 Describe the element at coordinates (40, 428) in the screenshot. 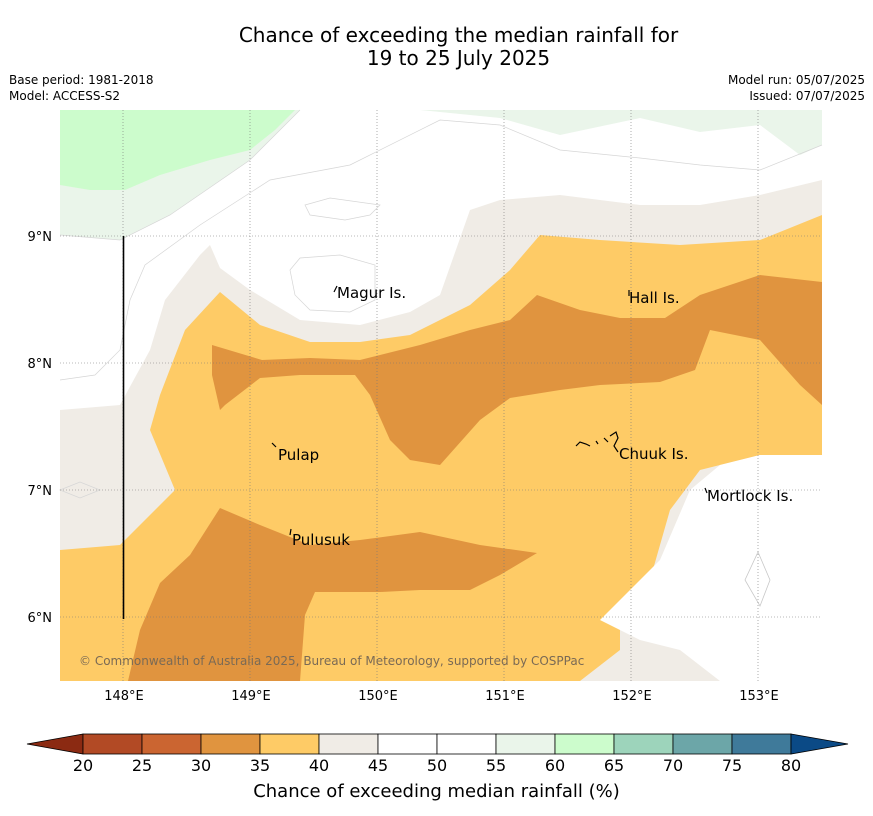

I see `lat-axis-labels: 9°N 8°N 7°N 6°N` at that location.